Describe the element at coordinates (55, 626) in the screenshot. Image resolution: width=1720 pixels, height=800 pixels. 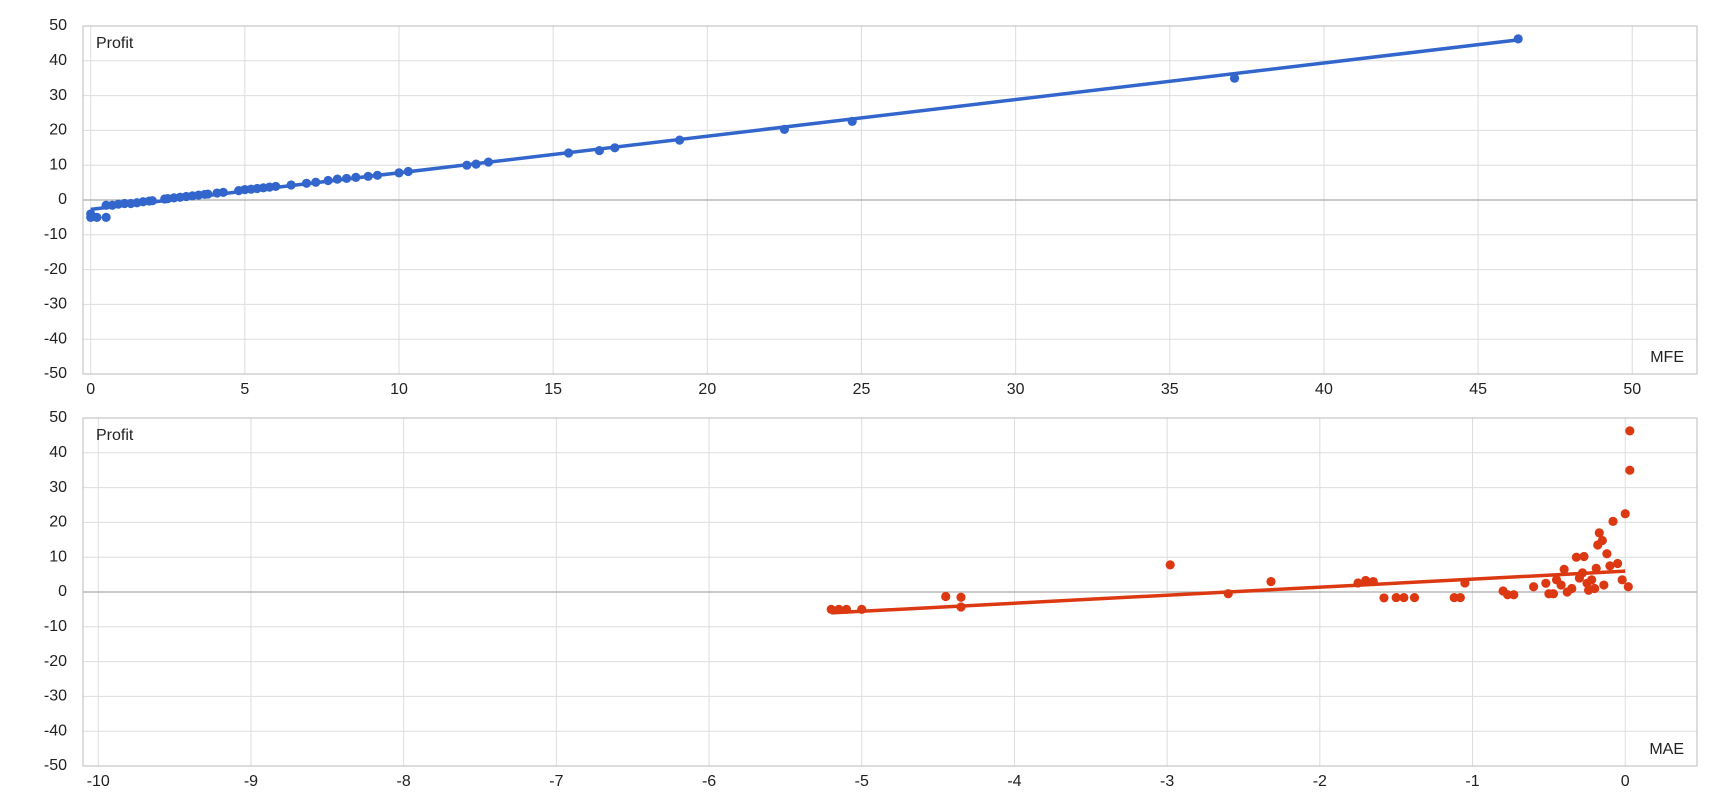
I see `y-tick-label: -10` at that location.